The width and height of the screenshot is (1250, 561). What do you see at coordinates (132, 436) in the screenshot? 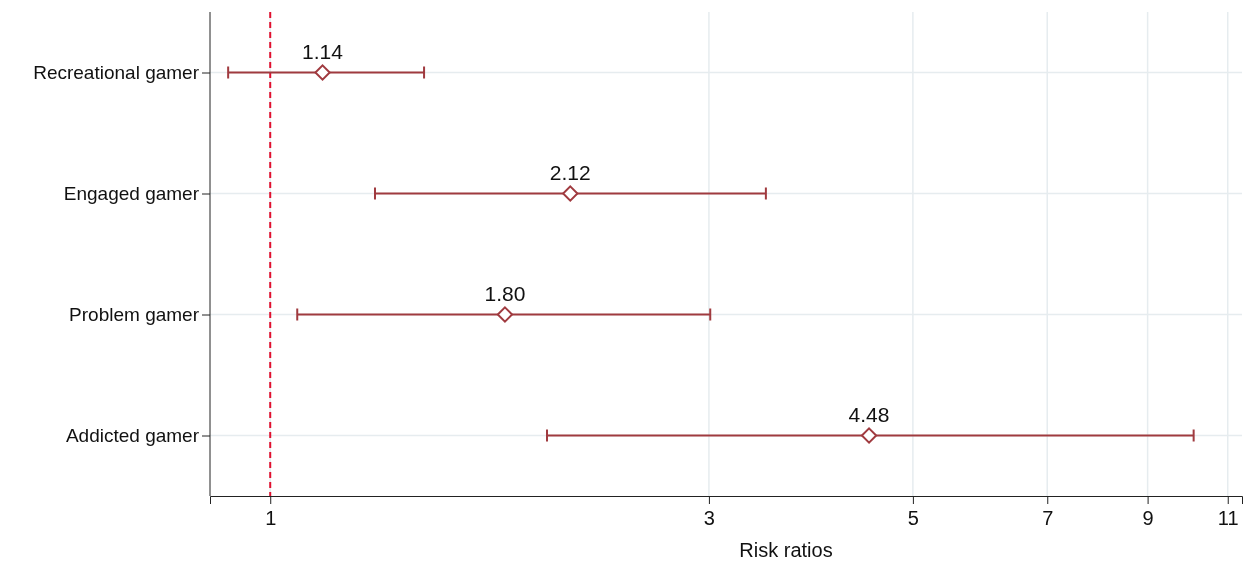
I see `y-tick-label: Addicted gamer` at bounding box center [132, 436].